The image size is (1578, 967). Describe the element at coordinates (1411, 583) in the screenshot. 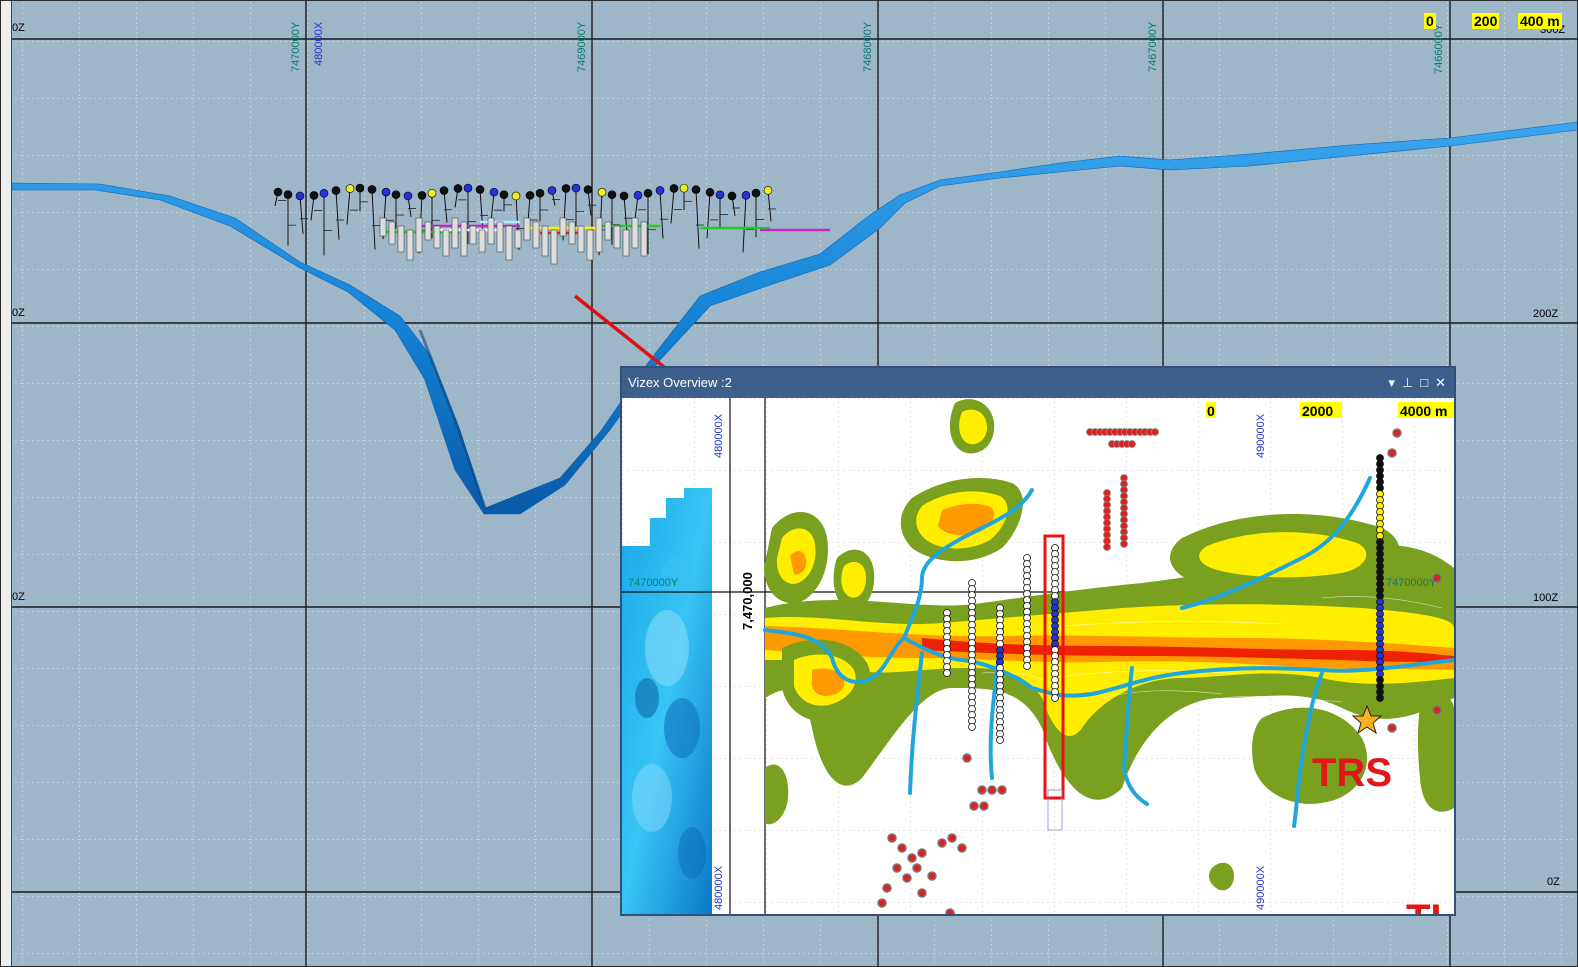

I see `y-label-right: 7470000Y` at that location.